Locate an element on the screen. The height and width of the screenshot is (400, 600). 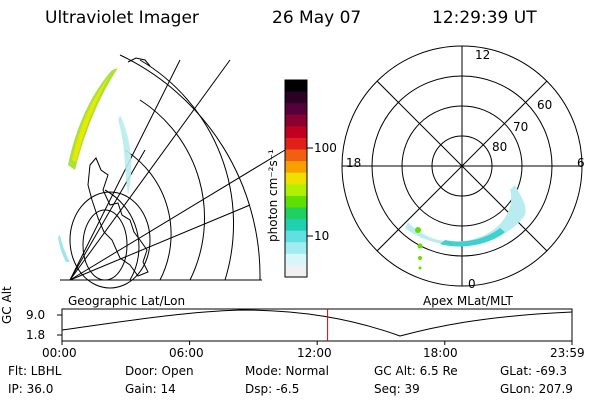
left-aurora is located at coordinates (95, 165).